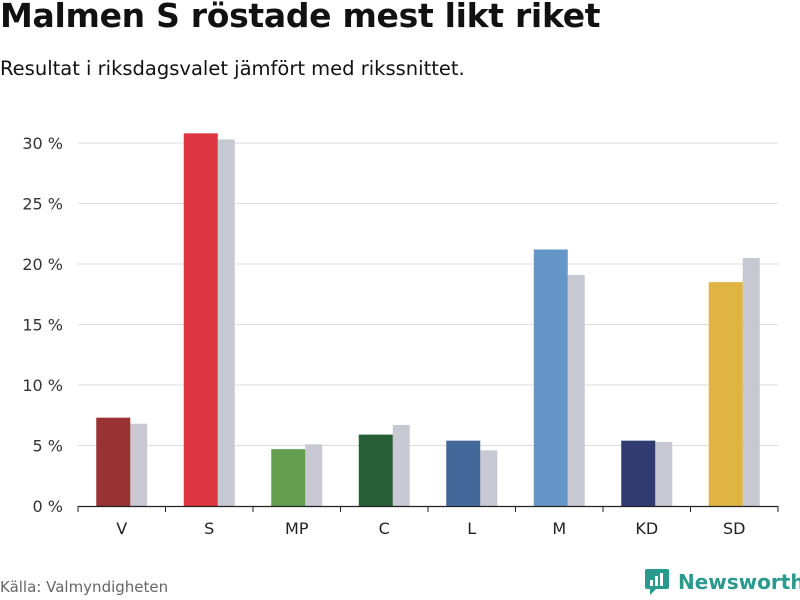 Image resolution: width=800 pixels, height=600 pixels. I want to click on bar-local-SD, so click(725, 394).